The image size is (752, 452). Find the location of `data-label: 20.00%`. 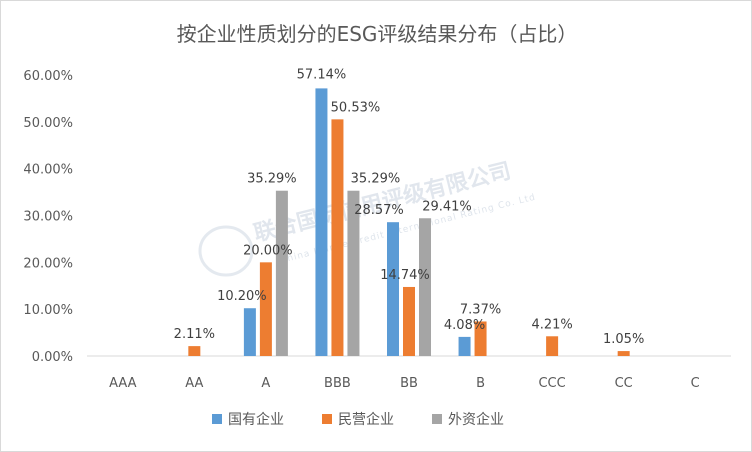

data-label: 20.00% is located at coordinates (268, 250).